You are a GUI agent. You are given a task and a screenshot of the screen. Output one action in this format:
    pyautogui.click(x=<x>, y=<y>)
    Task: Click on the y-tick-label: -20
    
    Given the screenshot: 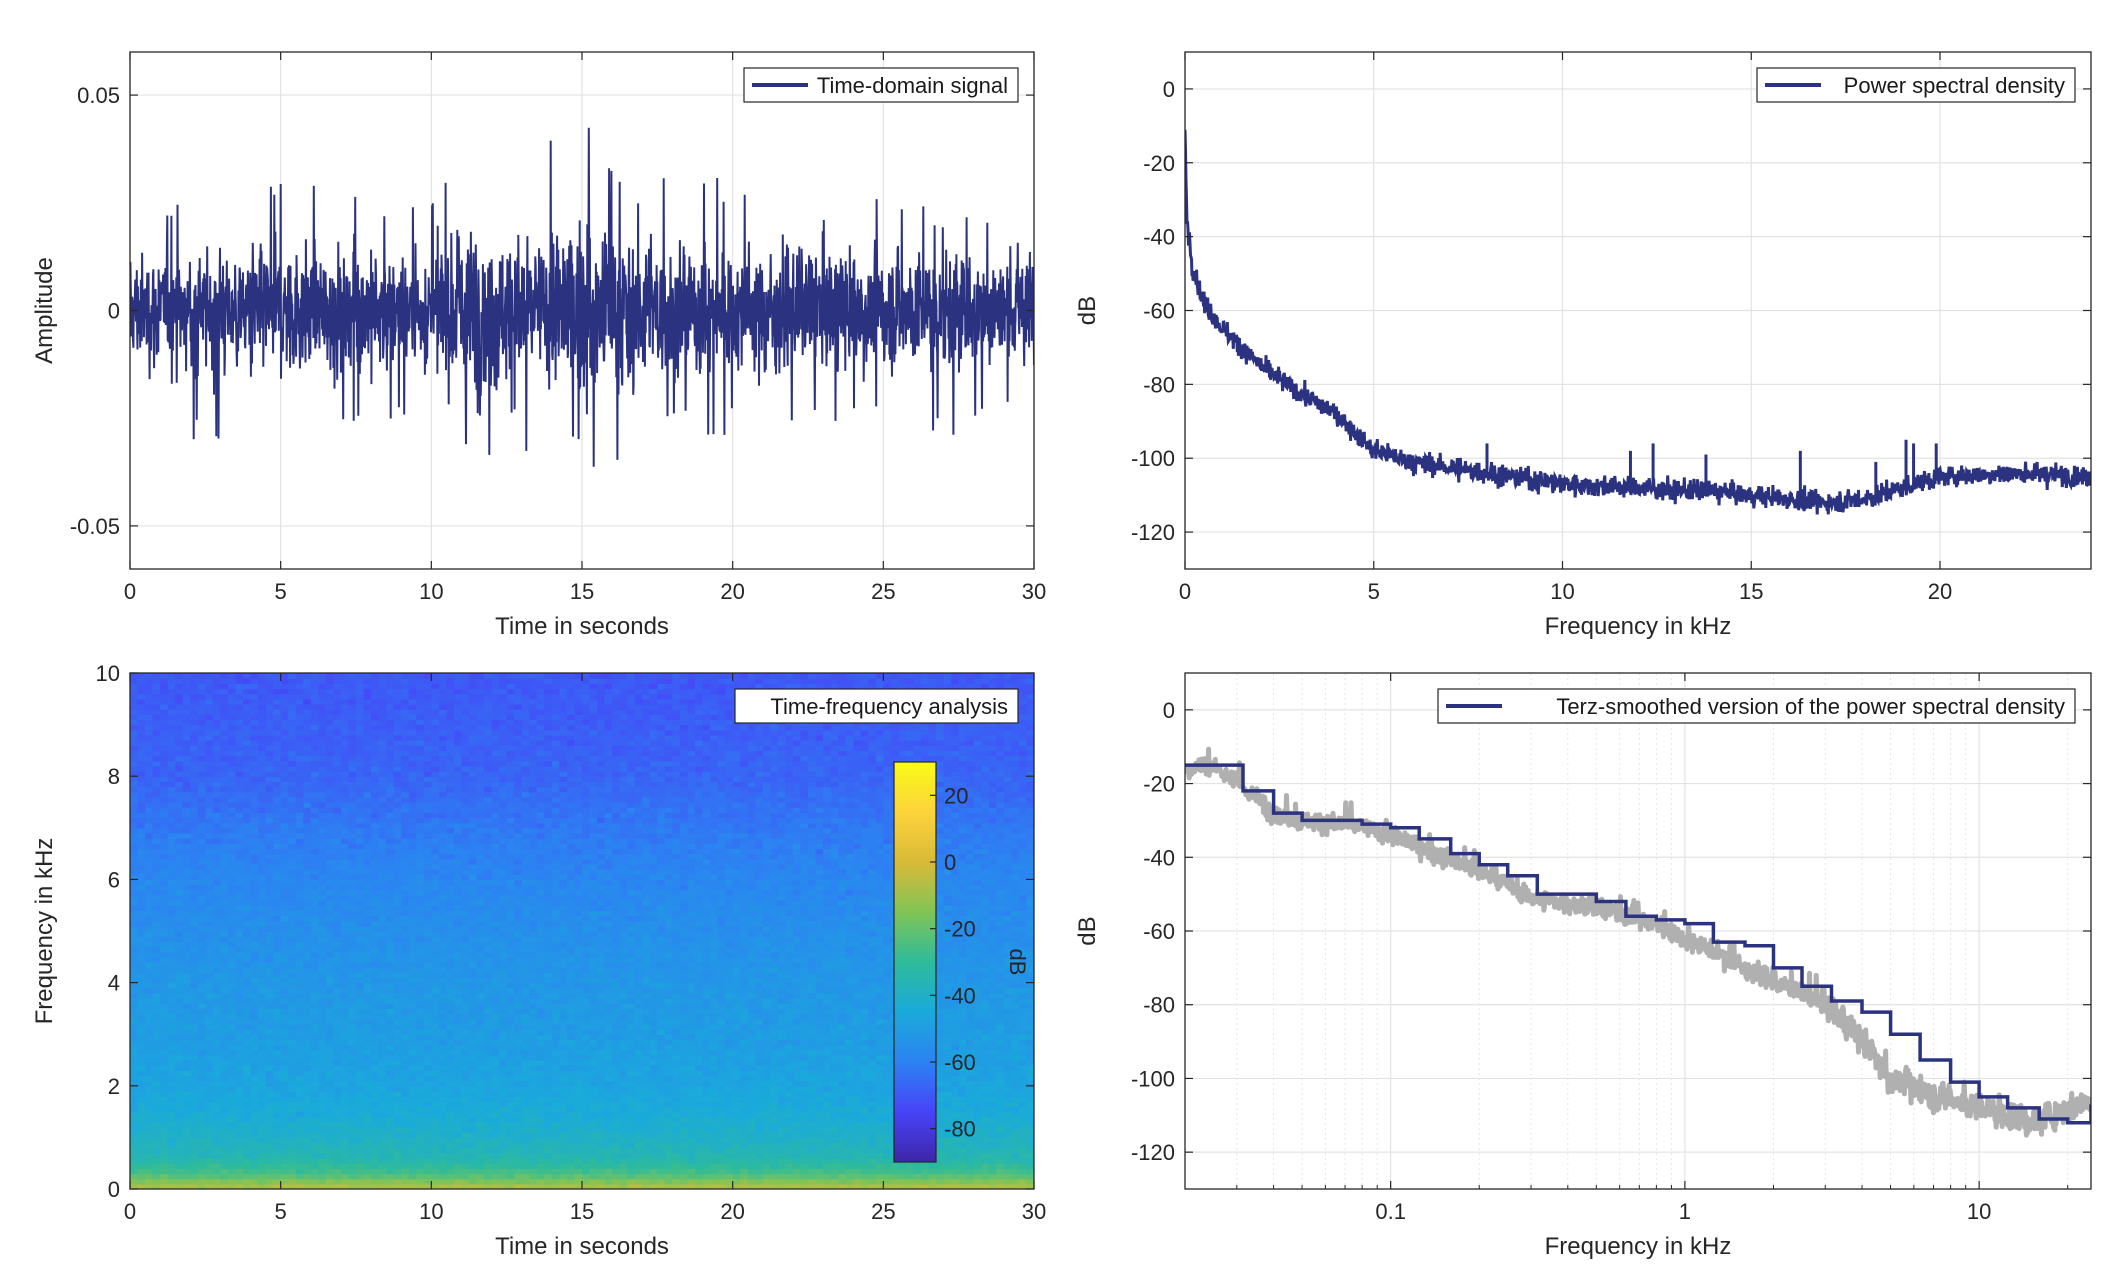 What is the action you would take?
    pyautogui.click(x=1159, y=163)
    